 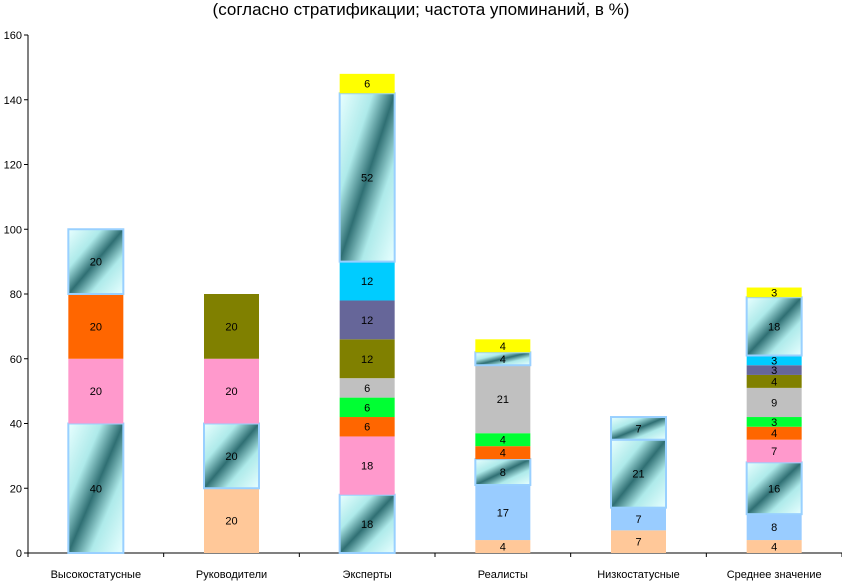 I want to click on x-category-label: Среднее значение, so click(x=774, y=575).